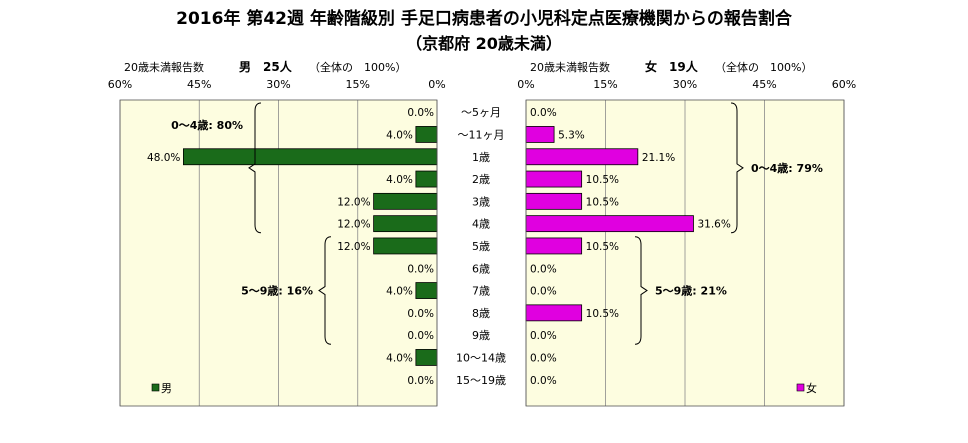 The height and width of the screenshot is (443, 968). Describe the element at coordinates (164, 67) in the screenshot. I see `left-header-label: 20歳未満報告数` at that location.